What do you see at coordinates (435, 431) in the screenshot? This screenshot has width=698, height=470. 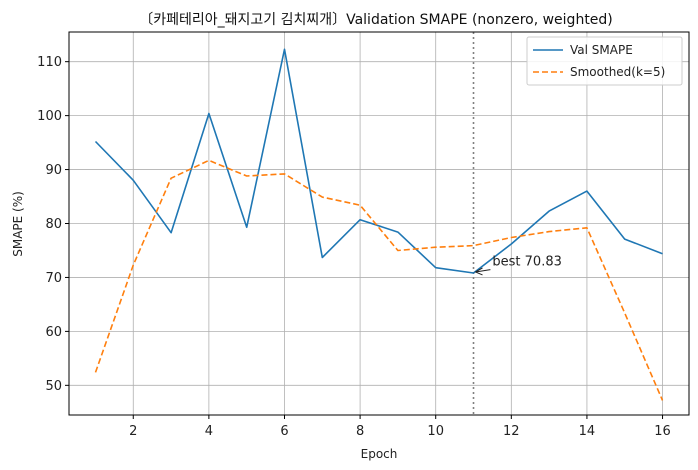 I see `x-tick-label-10: 10` at bounding box center [435, 431].